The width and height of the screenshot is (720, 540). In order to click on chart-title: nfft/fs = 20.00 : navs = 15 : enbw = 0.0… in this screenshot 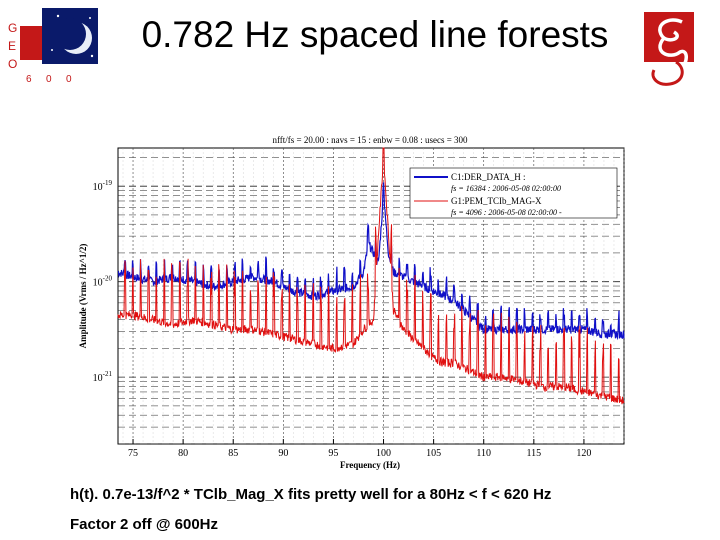, I will do `click(370, 140)`.